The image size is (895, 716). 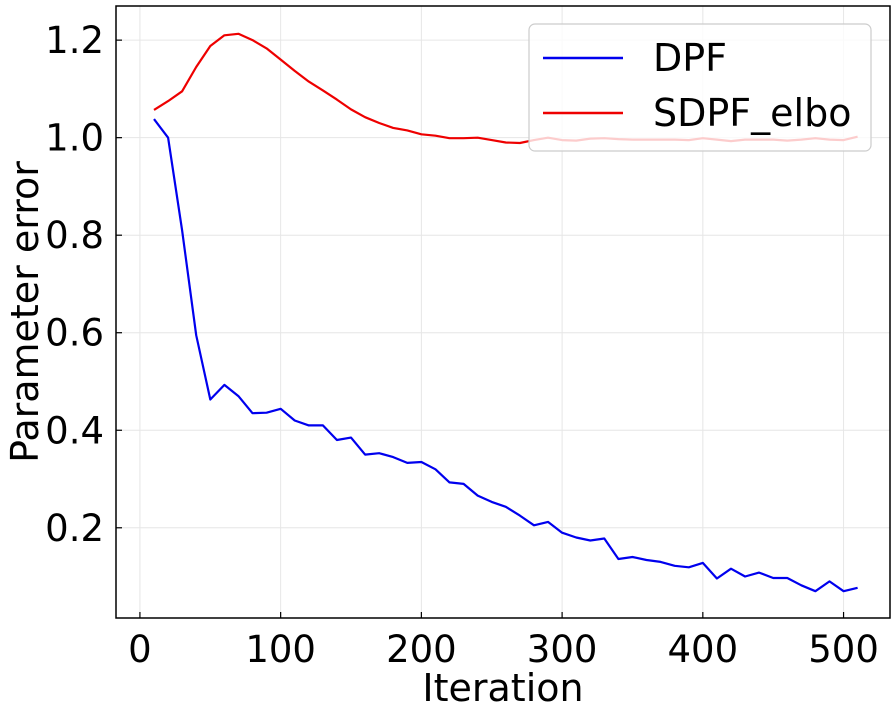 I want to click on x-tick-label: 0, so click(x=140, y=649).